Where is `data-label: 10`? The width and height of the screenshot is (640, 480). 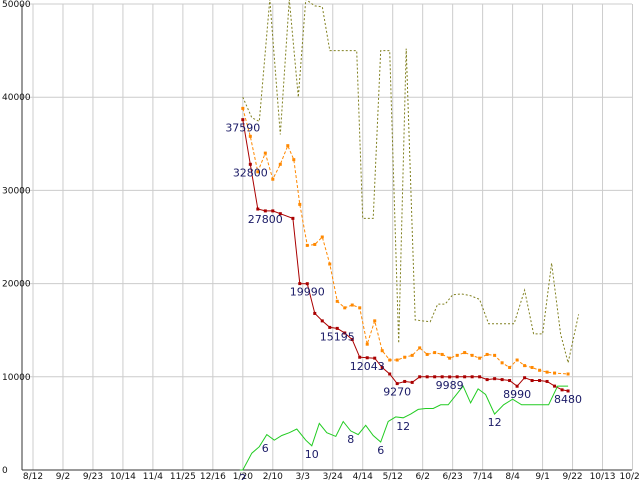
data-label: 10 is located at coordinates (312, 454).